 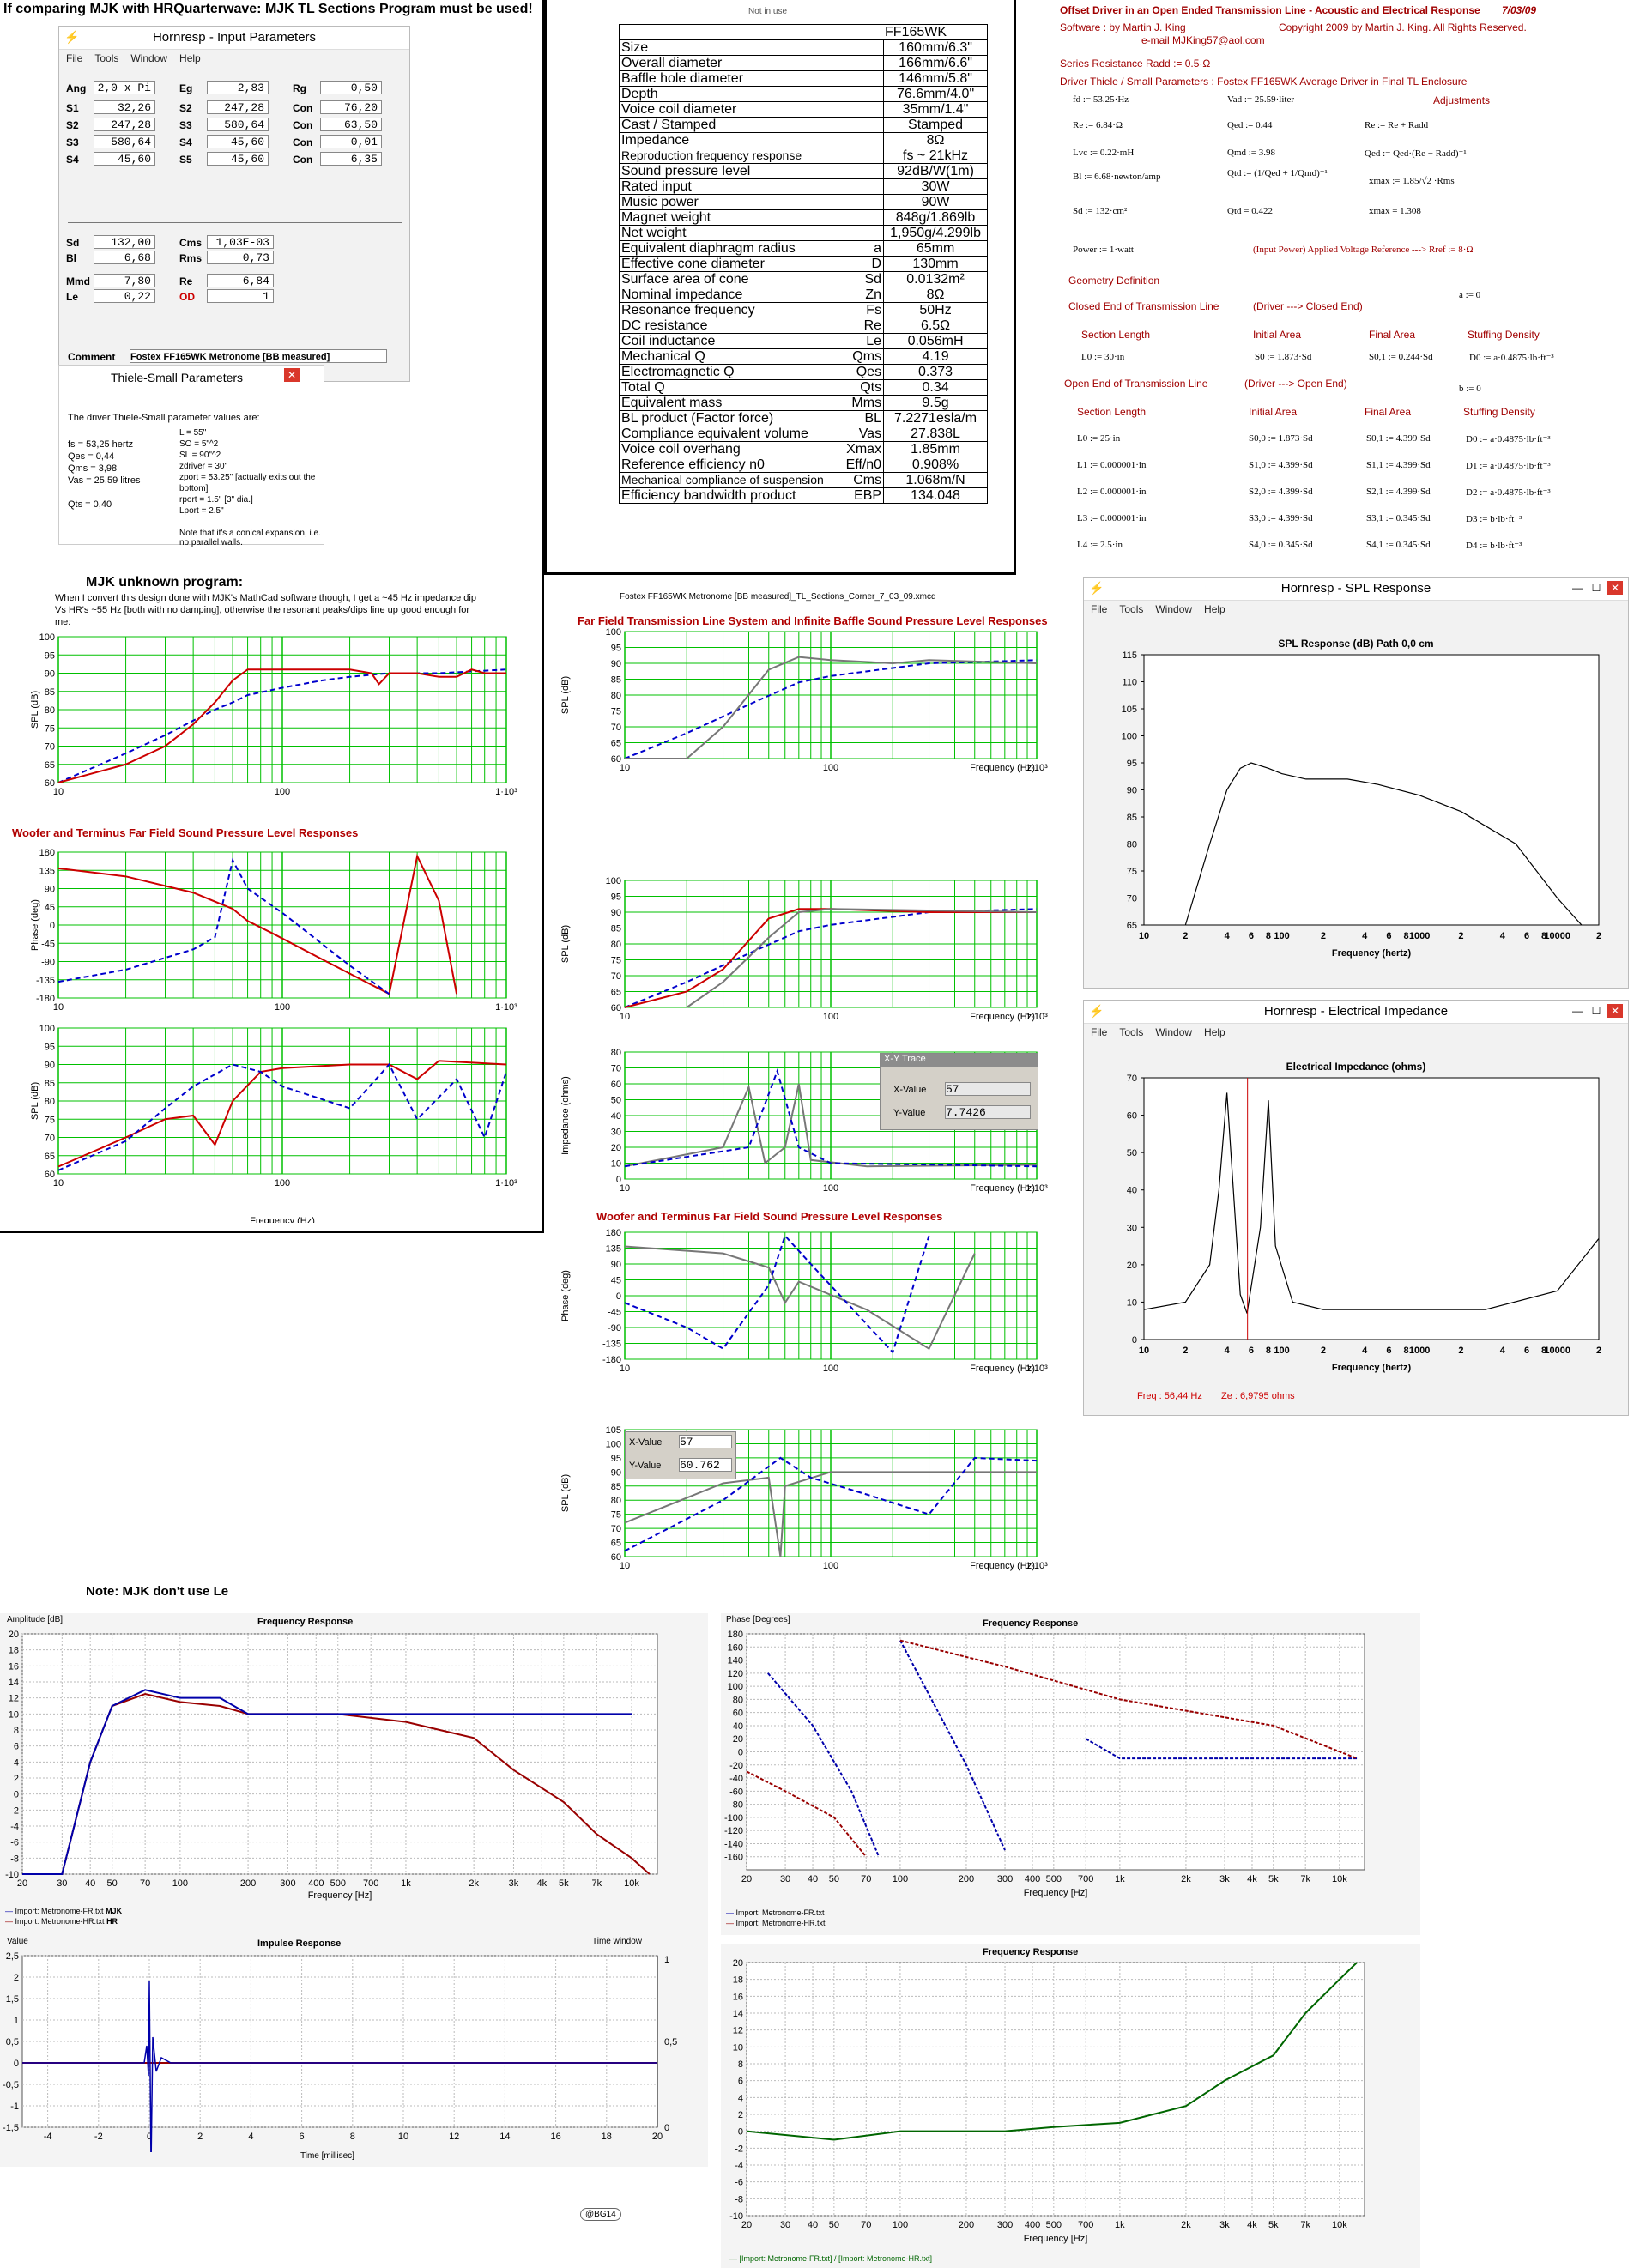 What do you see at coordinates (258, 356) in the screenshot?
I see `comment-field: Fostex FF165WK Metronome [BB measured]` at bounding box center [258, 356].